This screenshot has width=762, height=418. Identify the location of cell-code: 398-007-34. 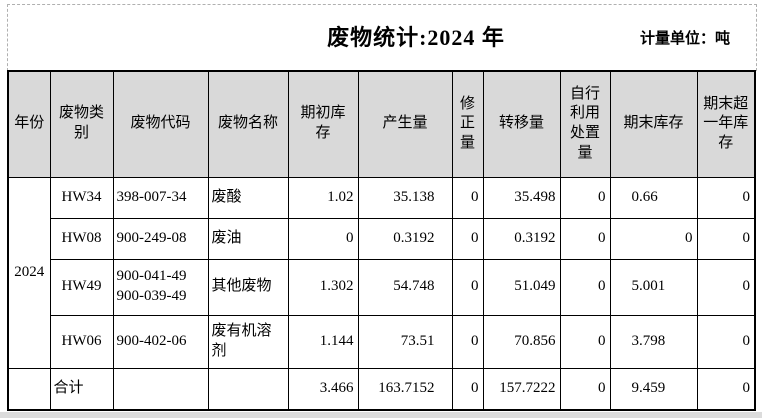
(160, 197).